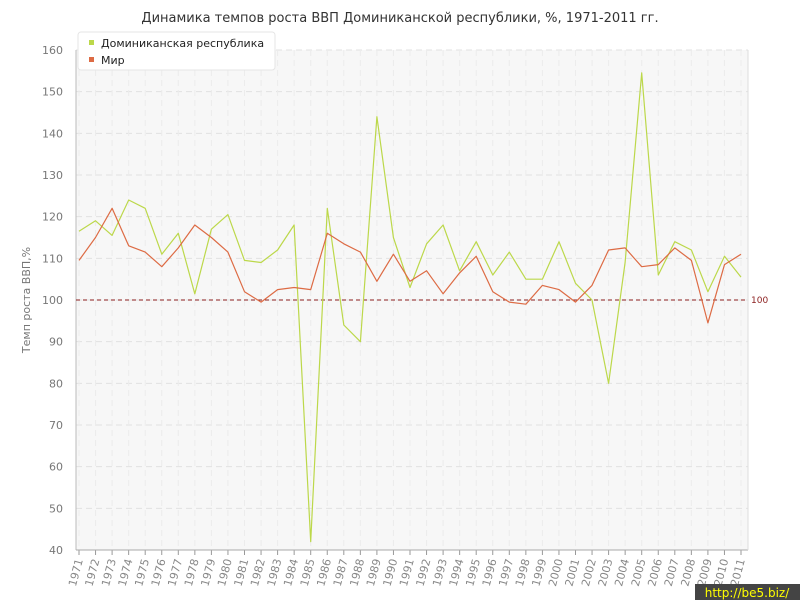  I want to click on x-tick-label: 2011, so click(738, 572).